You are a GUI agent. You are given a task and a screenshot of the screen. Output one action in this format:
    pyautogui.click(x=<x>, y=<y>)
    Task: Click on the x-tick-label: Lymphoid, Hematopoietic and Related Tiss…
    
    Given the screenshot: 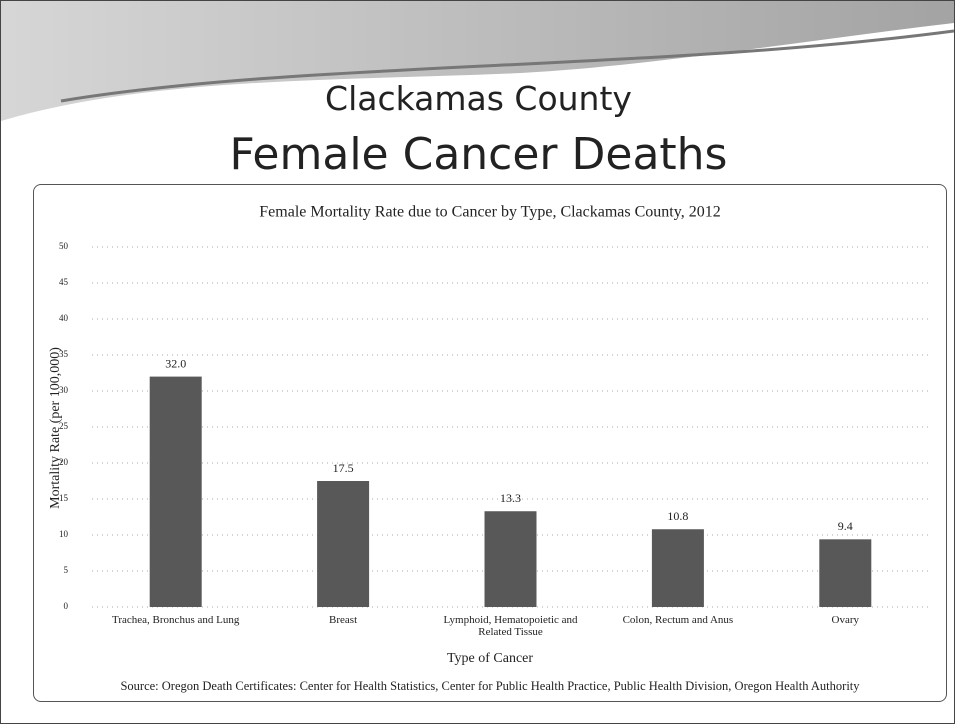 What is the action you would take?
    pyautogui.click(x=510, y=626)
    